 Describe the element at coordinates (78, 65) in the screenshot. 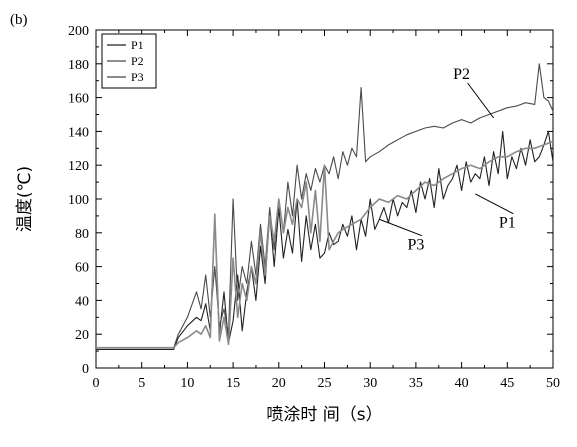

I see `y-tick-label: 180` at that location.